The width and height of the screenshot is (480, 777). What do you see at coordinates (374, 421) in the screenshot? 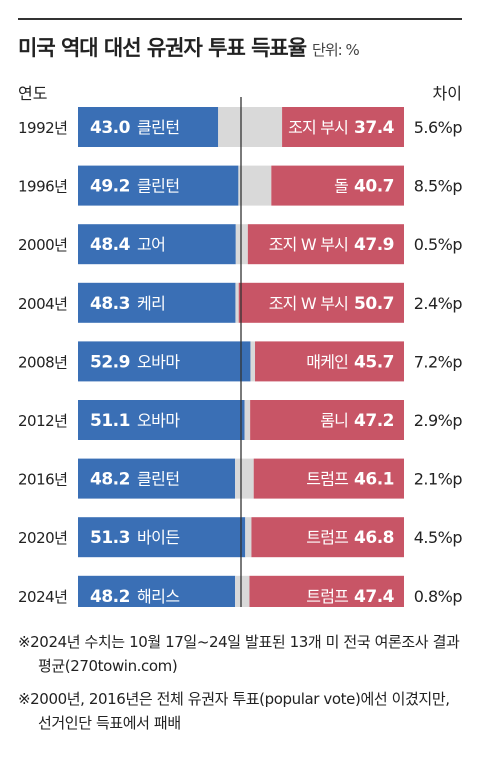
I see `rep-value: 47.2` at bounding box center [374, 421].